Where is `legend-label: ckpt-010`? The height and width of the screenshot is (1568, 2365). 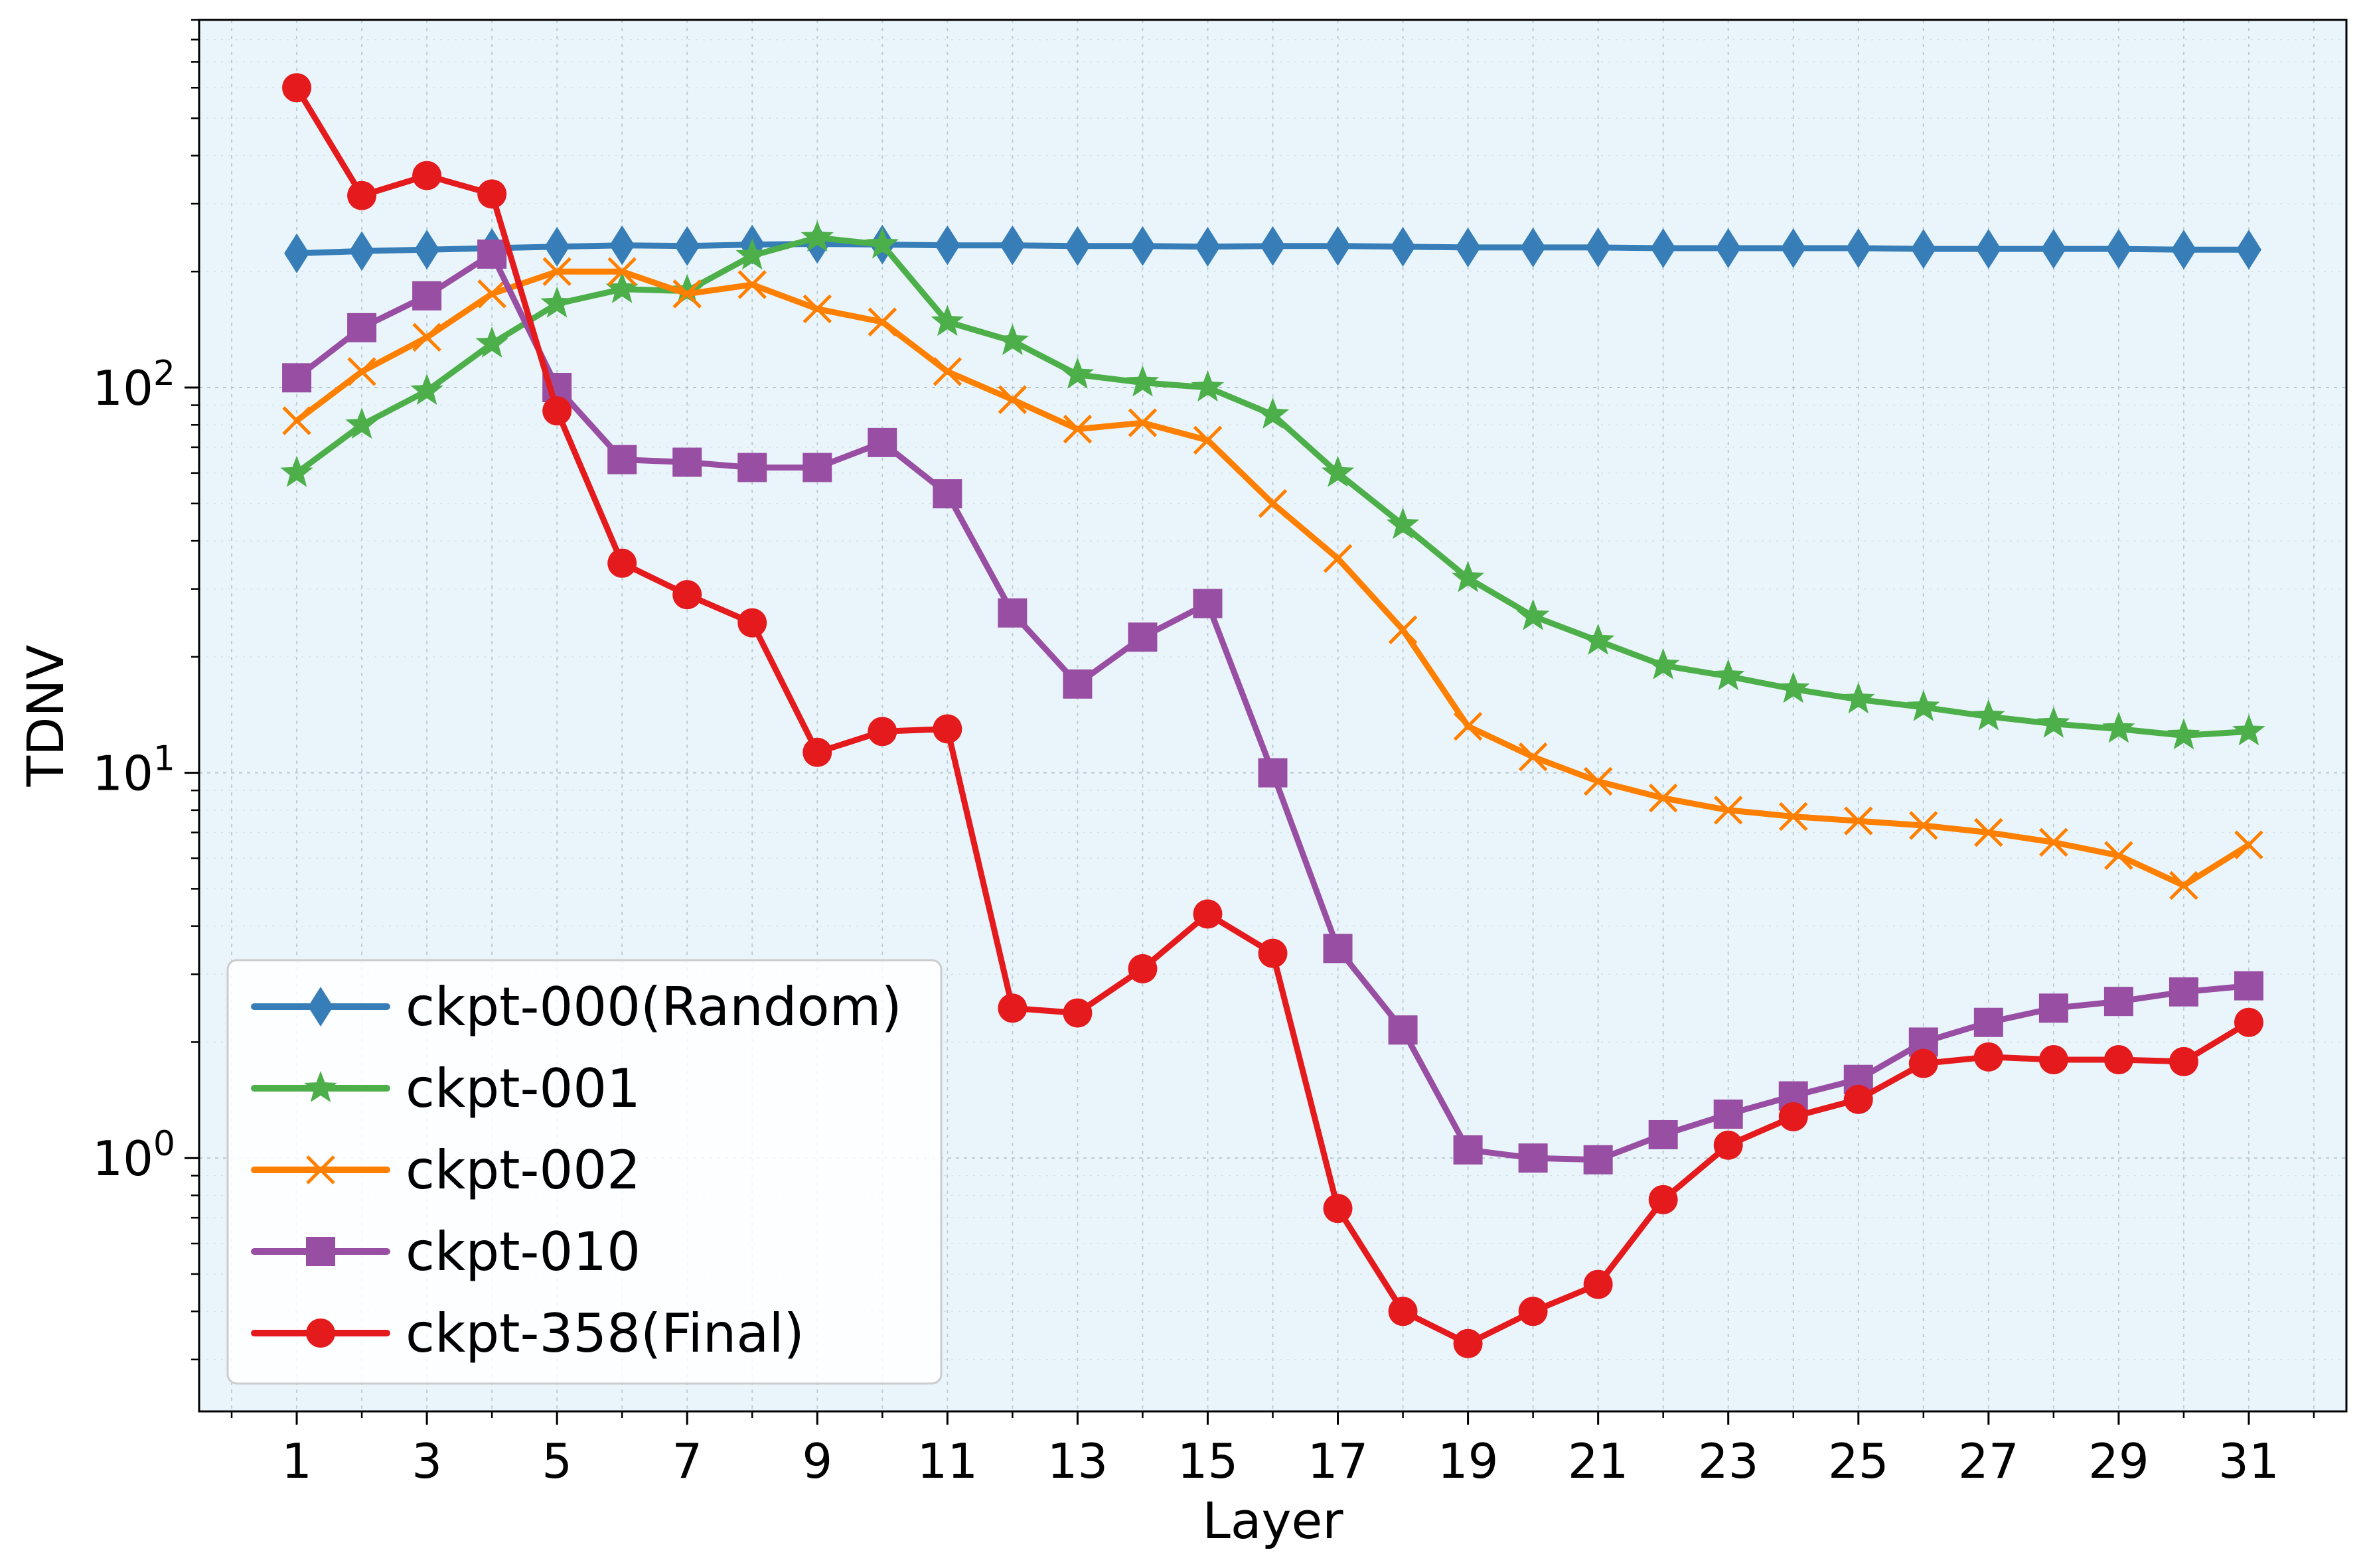
legend-label: ckpt-010 is located at coordinates (523, 1252).